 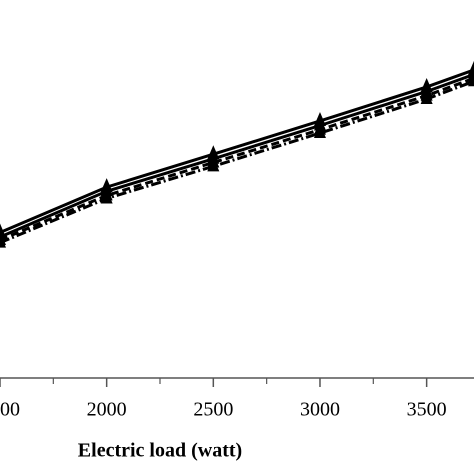 What do you see at coordinates (160, 451) in the screenshot?
I see `x-axis-title: Electric load (watt)` at bounding box center [160, 451].